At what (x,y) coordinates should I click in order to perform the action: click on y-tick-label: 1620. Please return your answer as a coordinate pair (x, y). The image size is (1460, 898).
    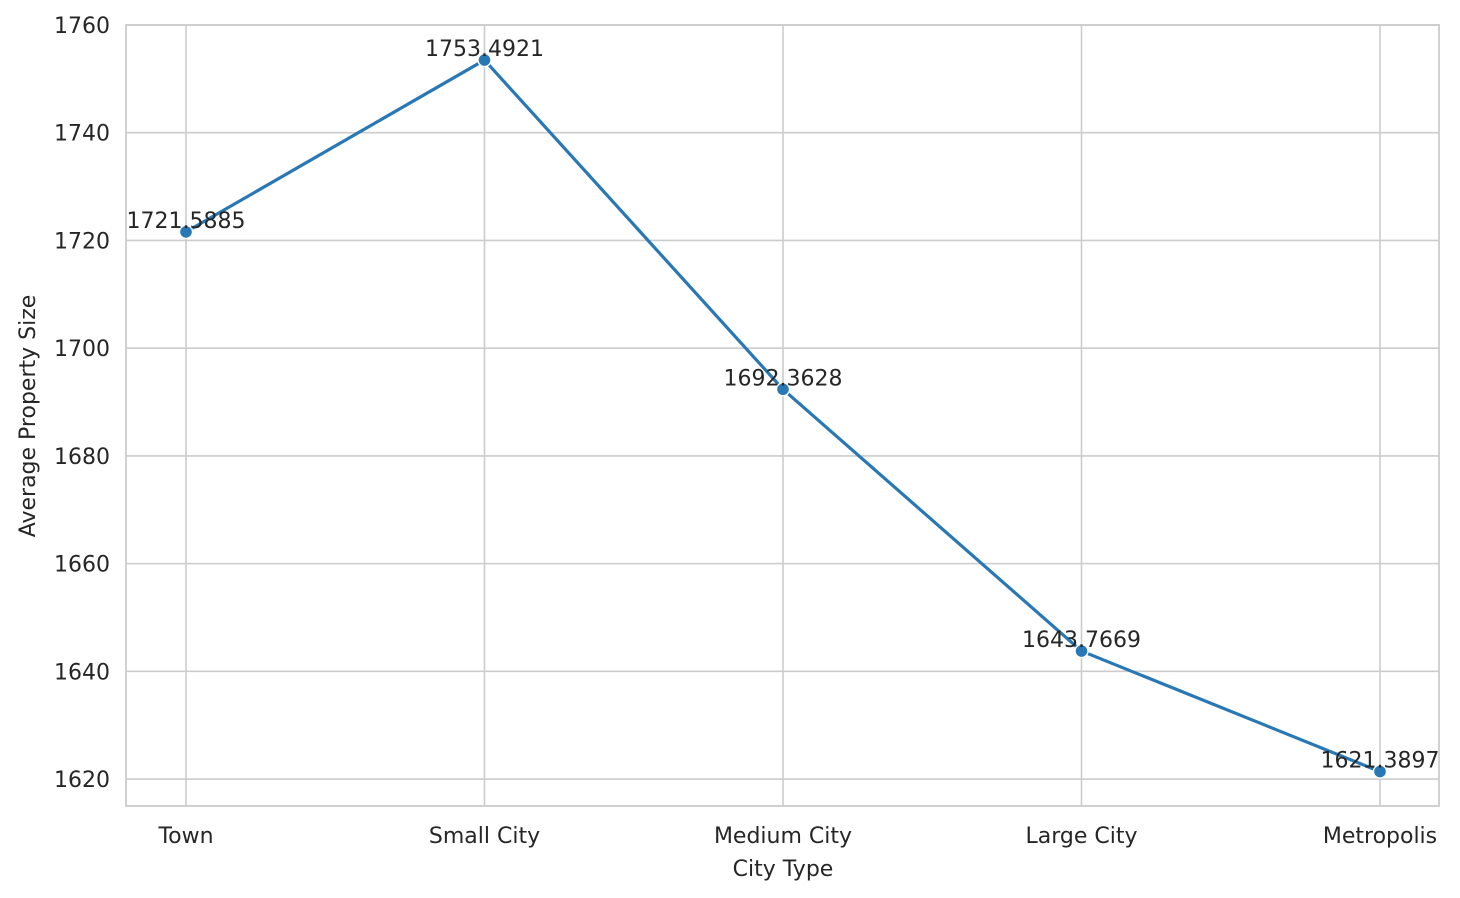
    Looking at the image, I should click on (82, 780).